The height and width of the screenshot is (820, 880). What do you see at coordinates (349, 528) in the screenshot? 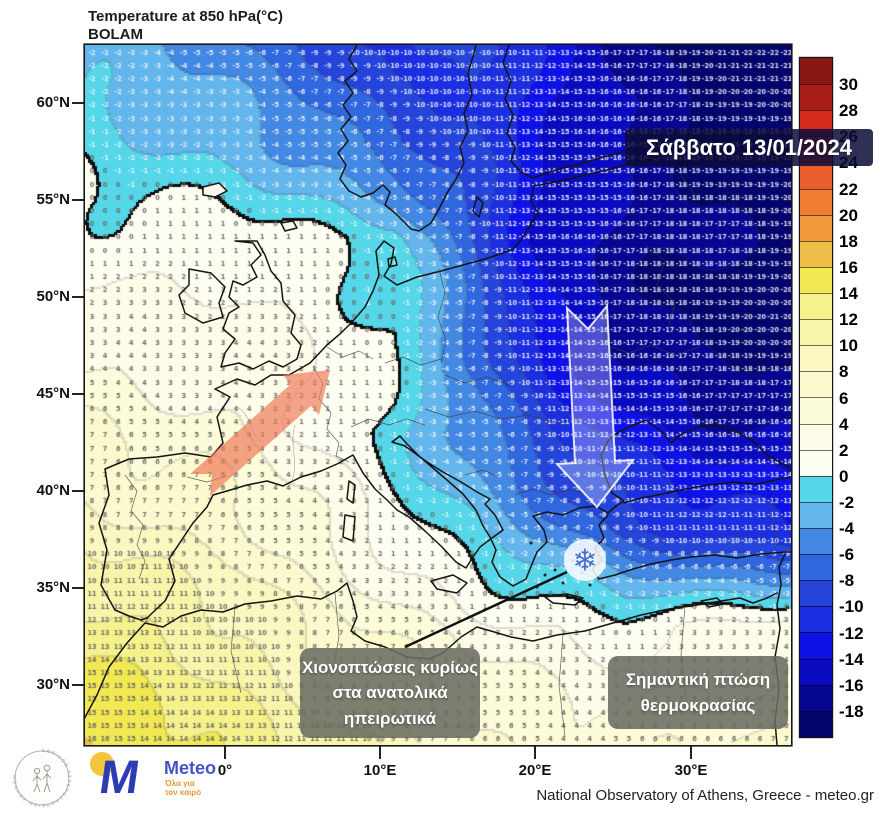
I see `island-sardinia` at bounding box center [349, 528].